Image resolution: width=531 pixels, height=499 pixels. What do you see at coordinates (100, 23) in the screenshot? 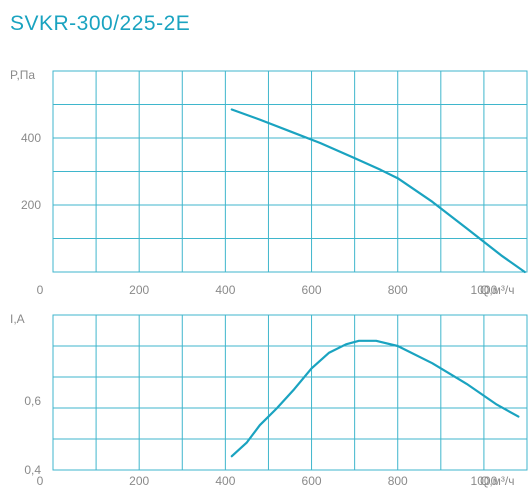
I see `chart-title: SVKR-300/225-2E` at bounding box center [100, 23].